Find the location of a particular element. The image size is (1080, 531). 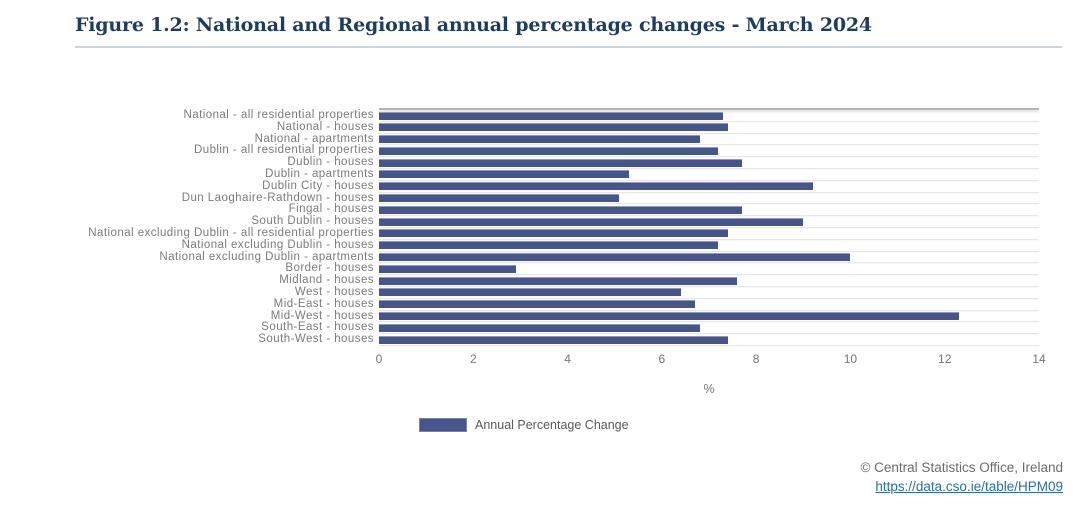

x-tick-label: 2 is located at coordinates (473, 359).